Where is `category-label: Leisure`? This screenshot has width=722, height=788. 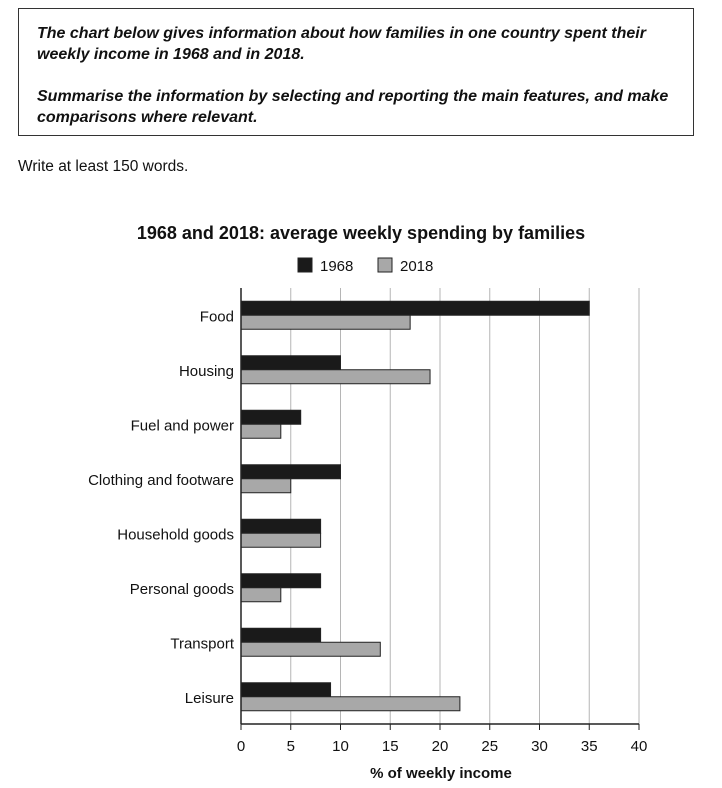
category-label: Leisure is located at coordinates (209, 698).